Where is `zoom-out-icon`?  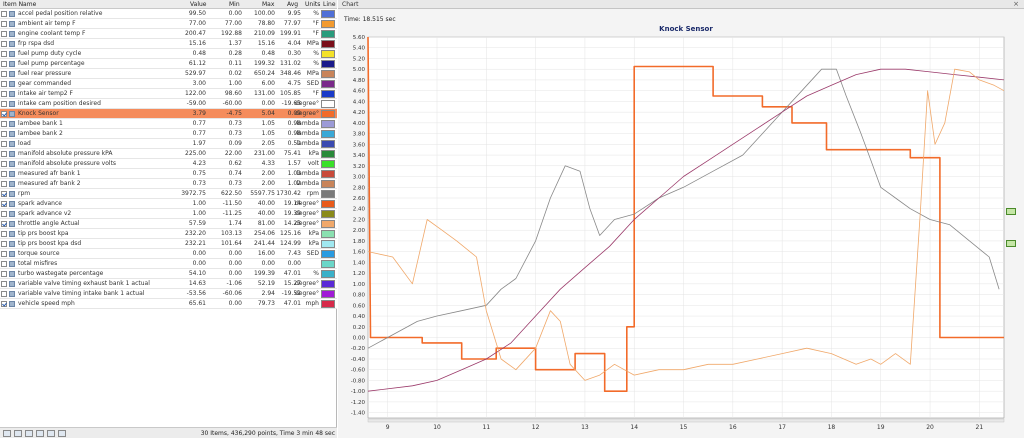
zoom-out-icon is located at coordinates (1011, 243).